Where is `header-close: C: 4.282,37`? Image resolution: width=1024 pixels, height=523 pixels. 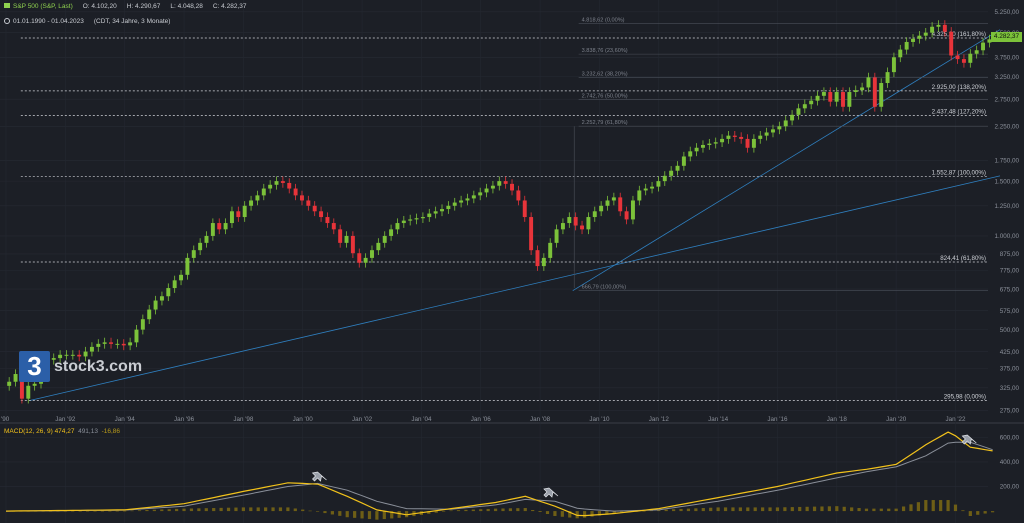 header-close: C: 4.282,37 is located at coordinates (229, 6).